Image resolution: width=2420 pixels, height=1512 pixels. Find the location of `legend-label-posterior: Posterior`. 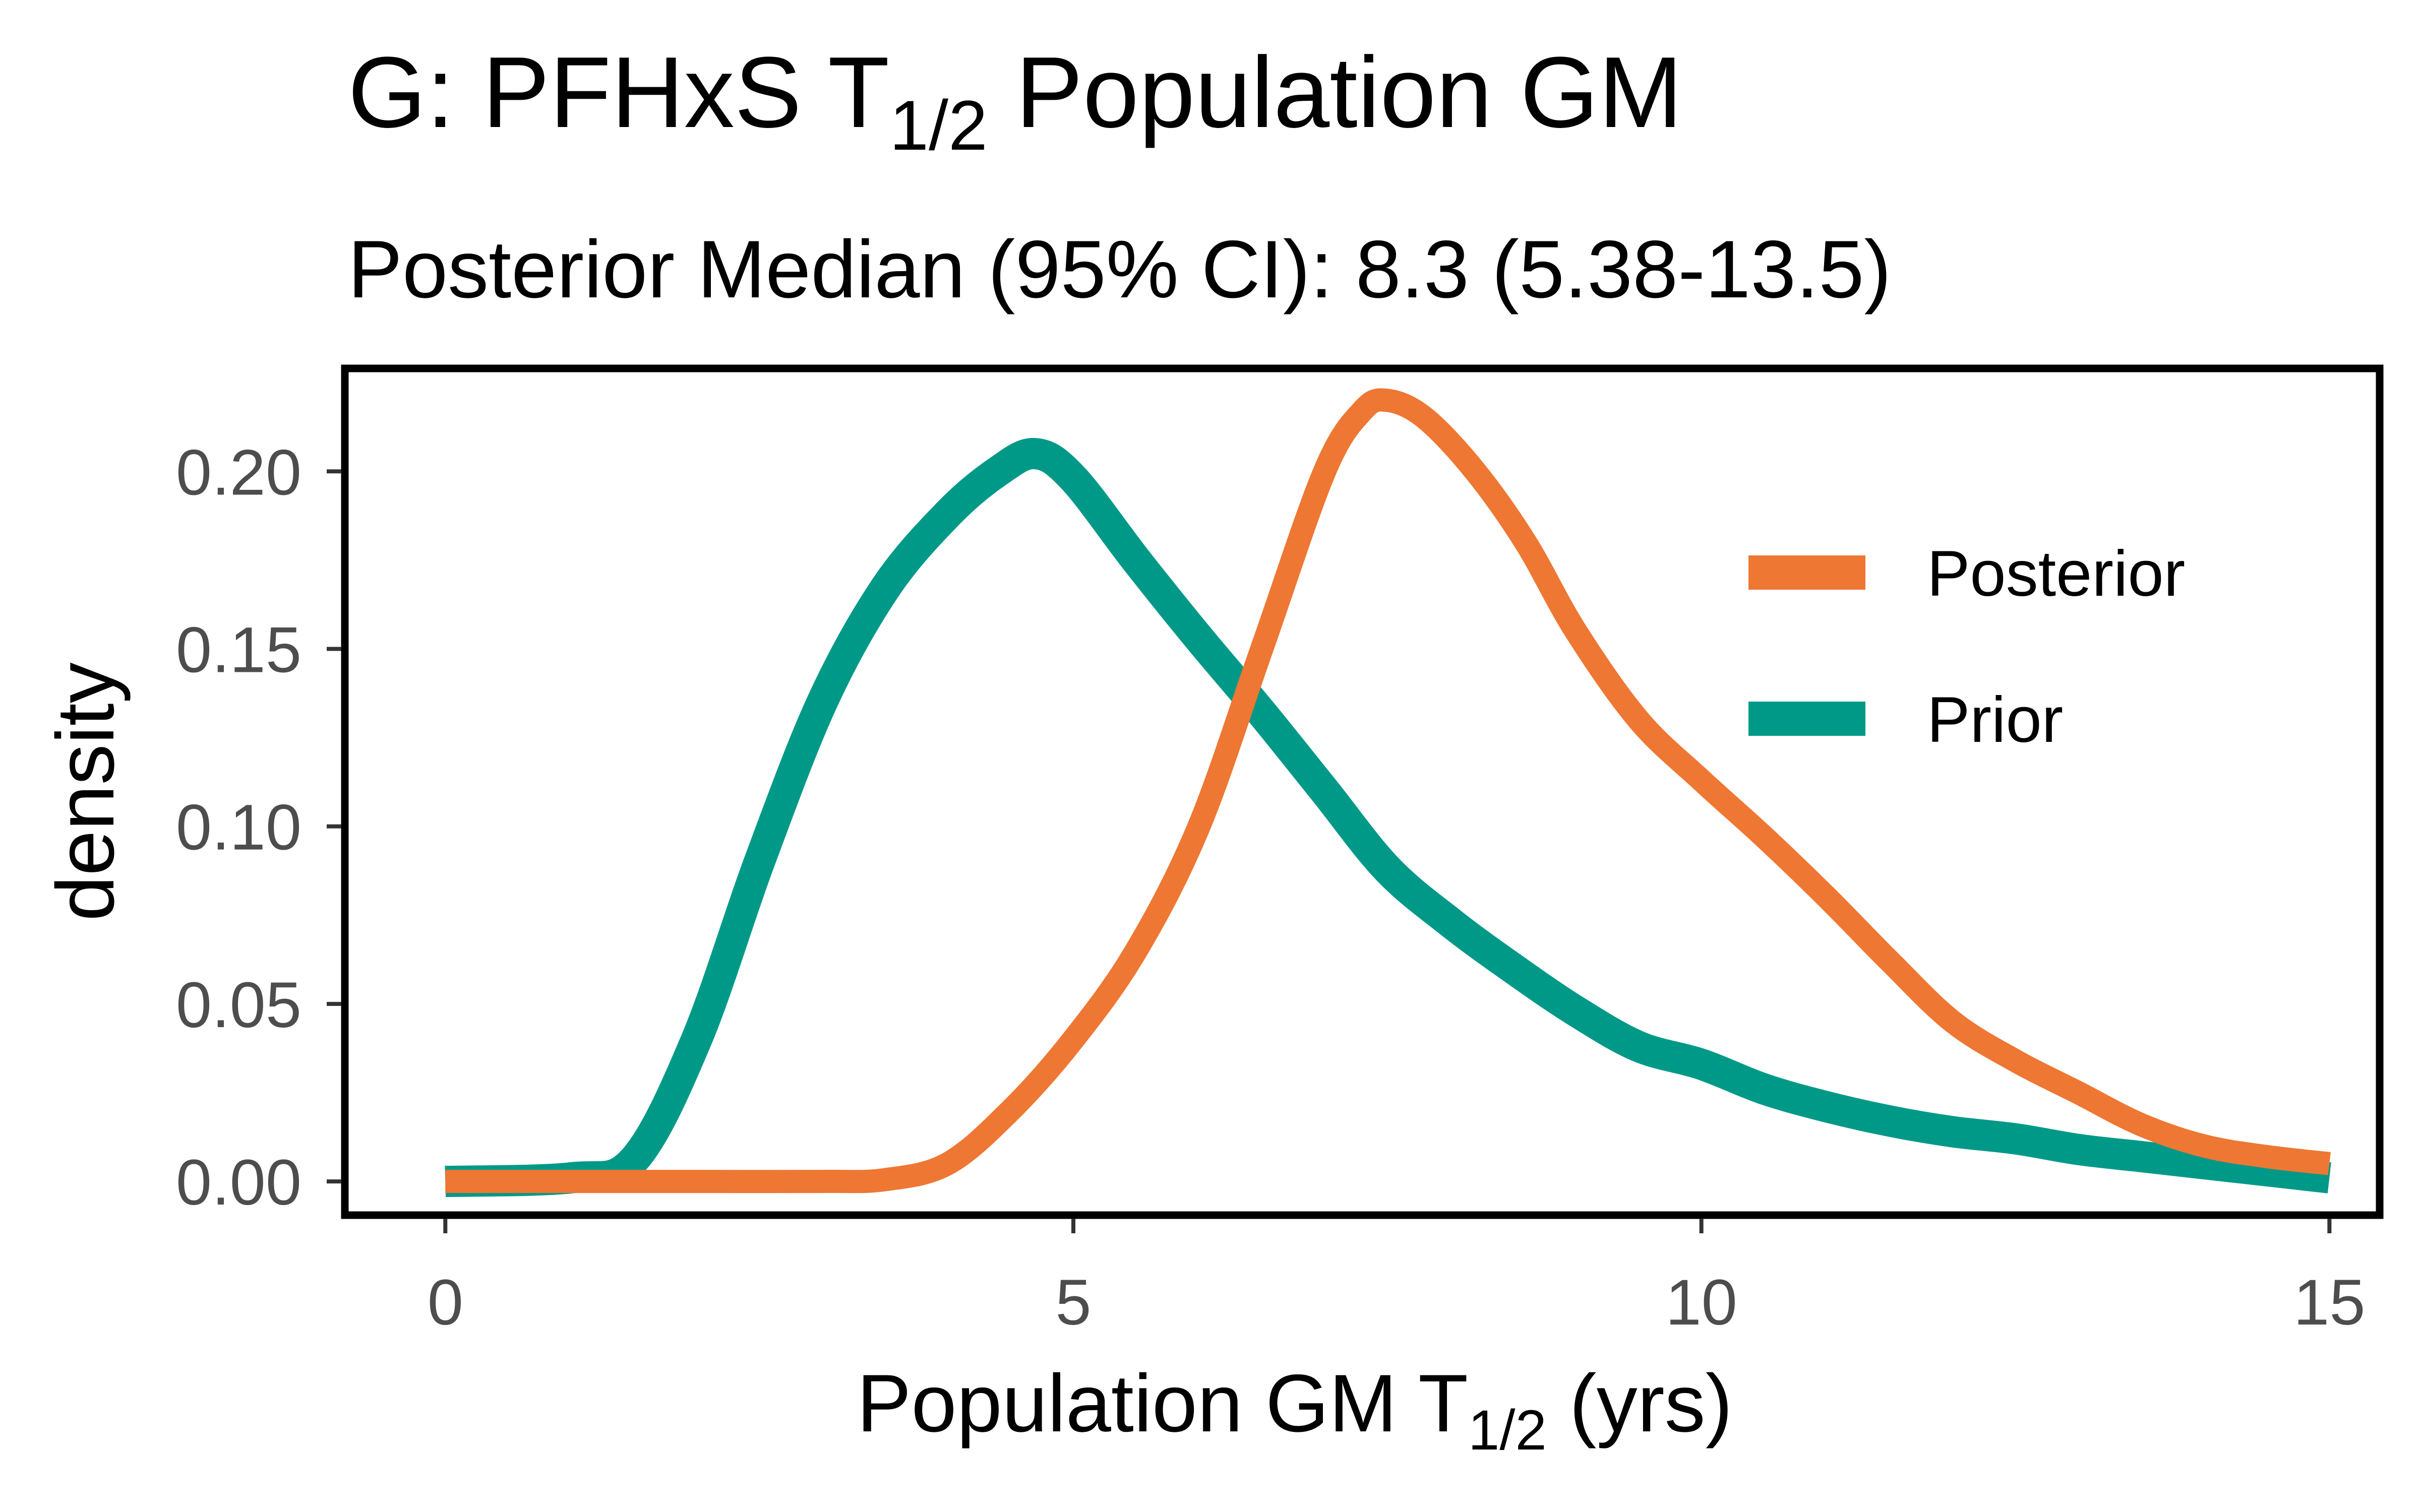

legend-label-posterior: Posterior is located at coordinates (2056, 574).